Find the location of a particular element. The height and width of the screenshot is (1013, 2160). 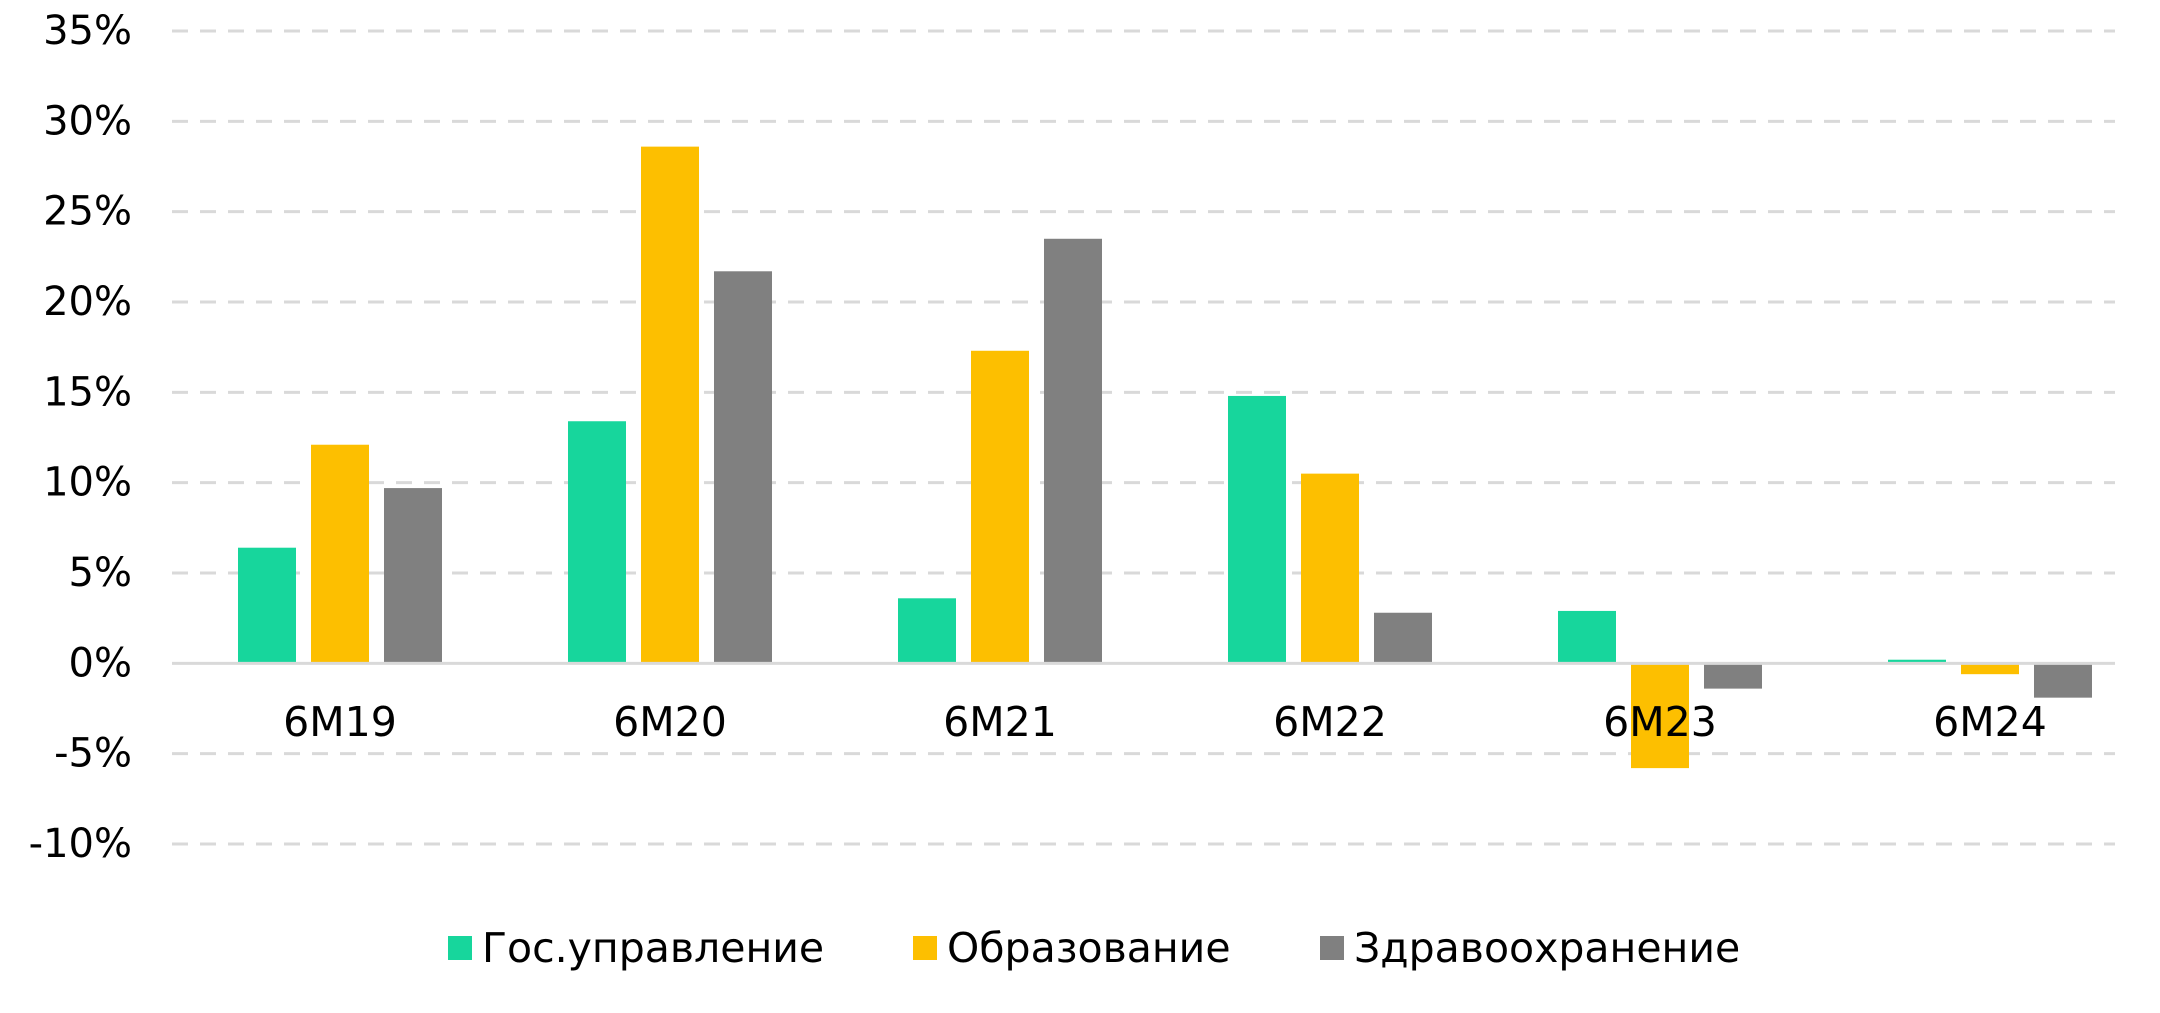

y-tick-label: -5% is located at coordinates (93, 754).